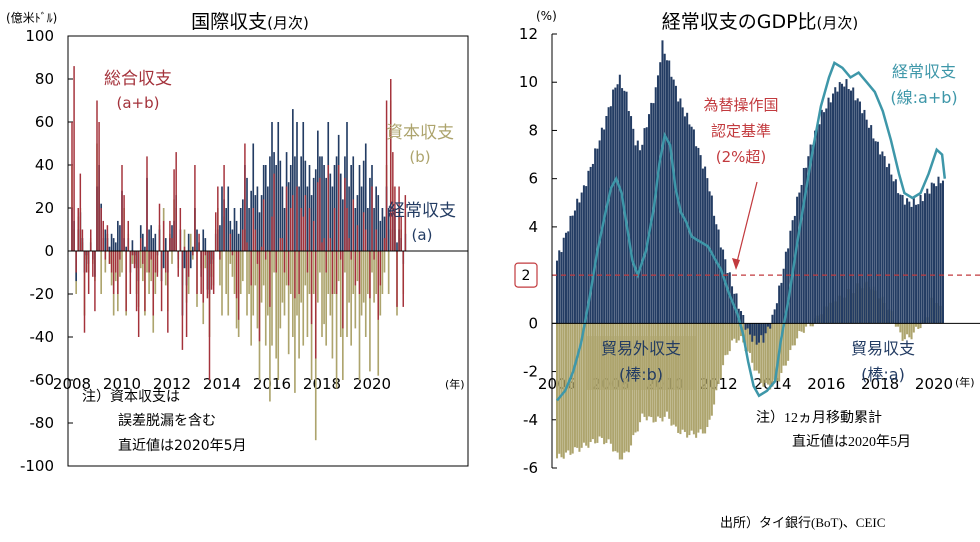  Describe the element at coordinates (530, 468) in the screenshot. I see `y-tick-label: -6` at that location.